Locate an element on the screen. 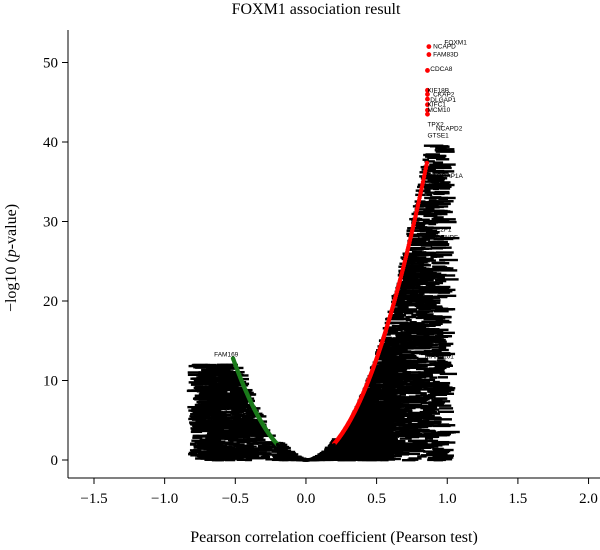  green-point is located at coordinates (233, 358).